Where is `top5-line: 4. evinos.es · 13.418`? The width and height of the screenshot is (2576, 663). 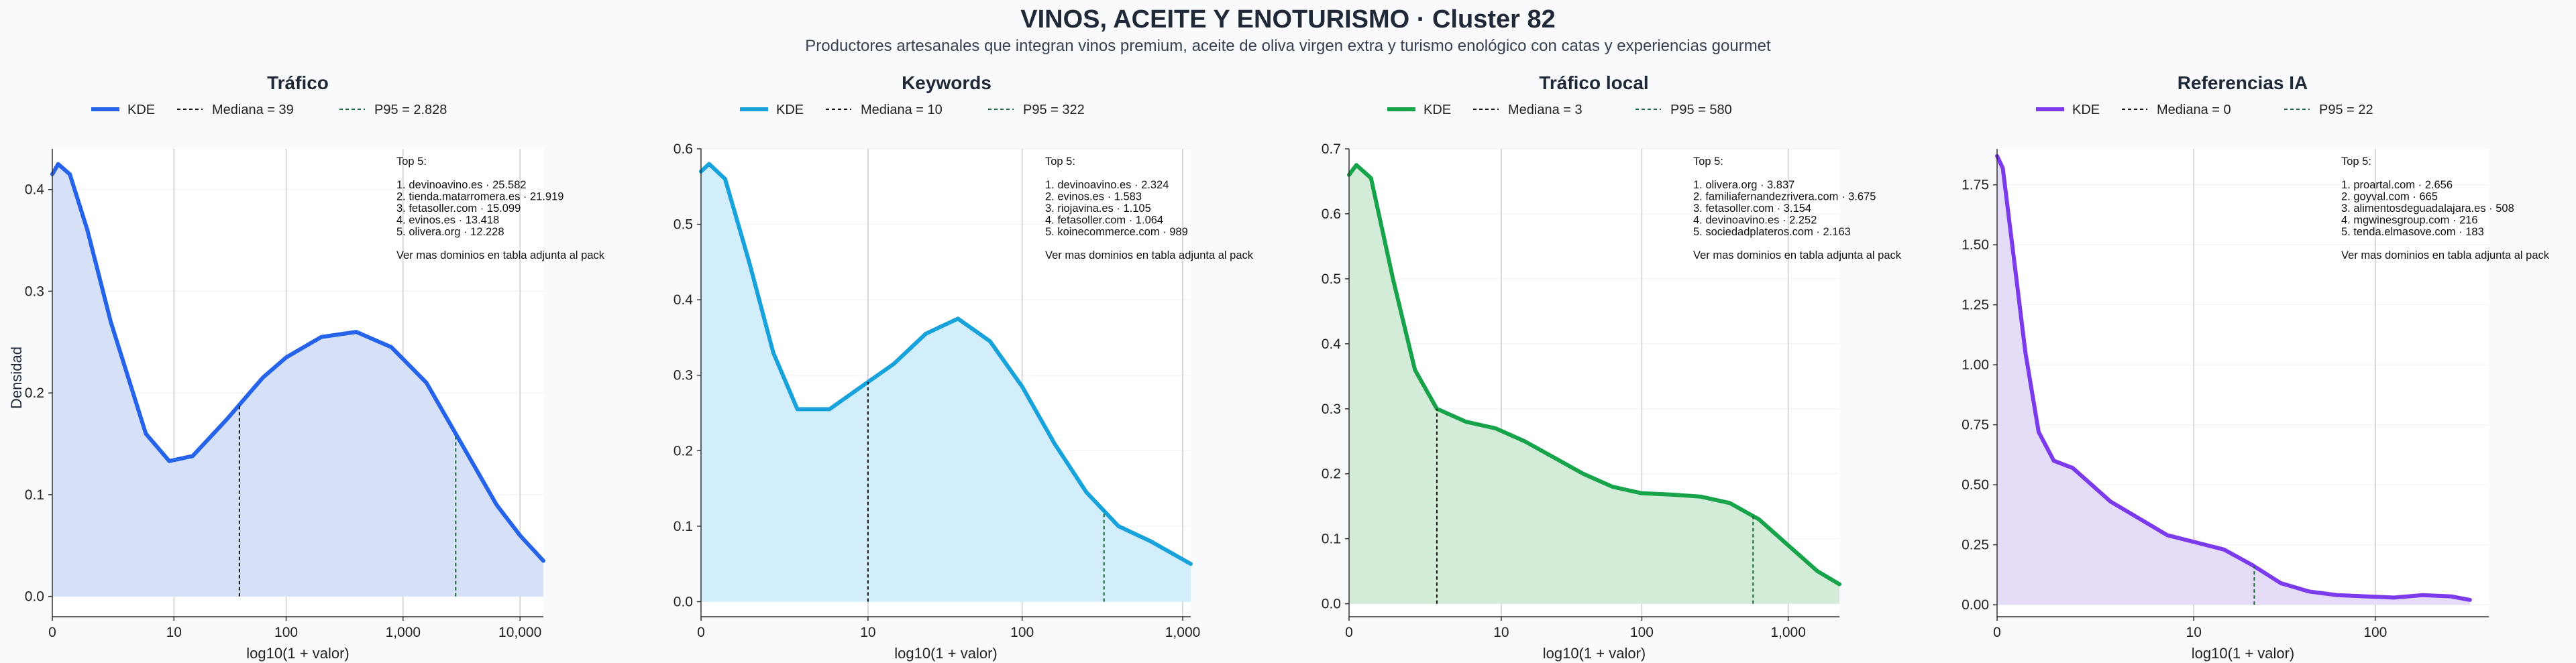
top5-line: 4. evinos.es · 13.418 is located at coordinates (447, 221).